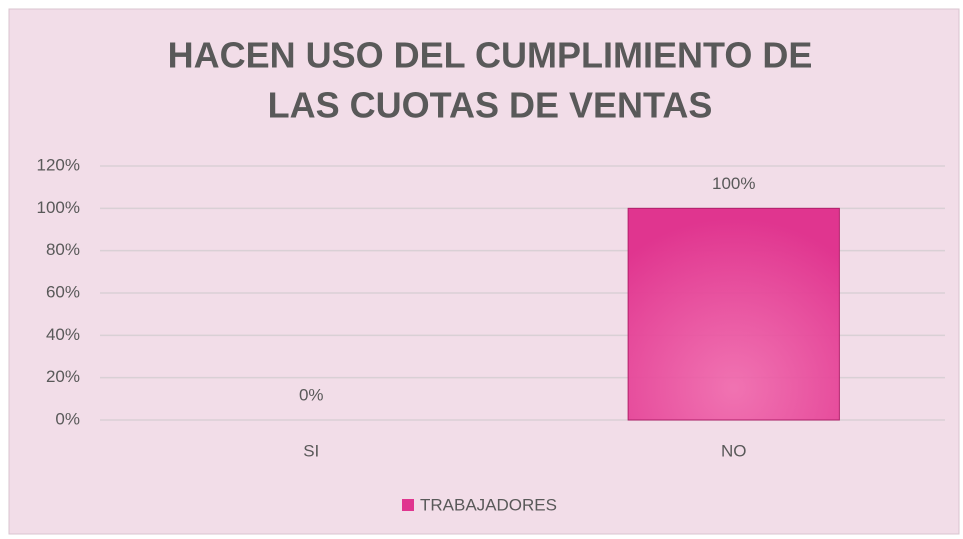 This screenshot has width=963, height=539. What do you see at coordinates (488, 504) in the screenshot?
I see `legend-label: TRABAJADORES` at bounding box center [488, 504].